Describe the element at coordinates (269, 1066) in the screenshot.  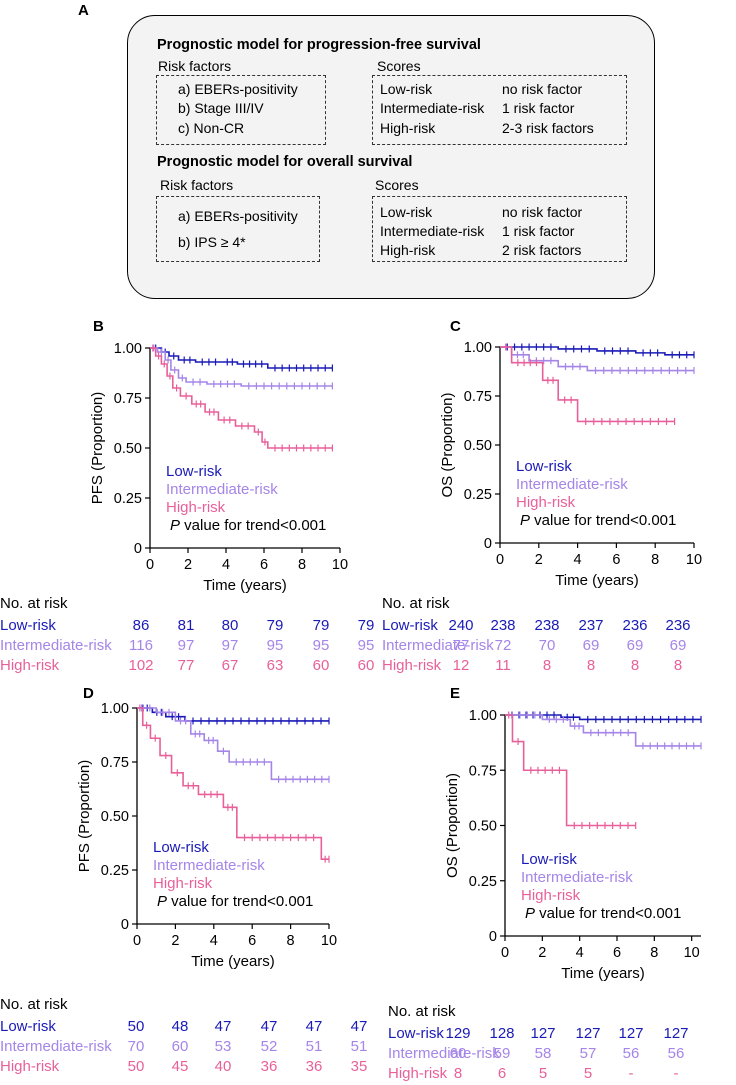
I see `risk-count: 36` at that location.